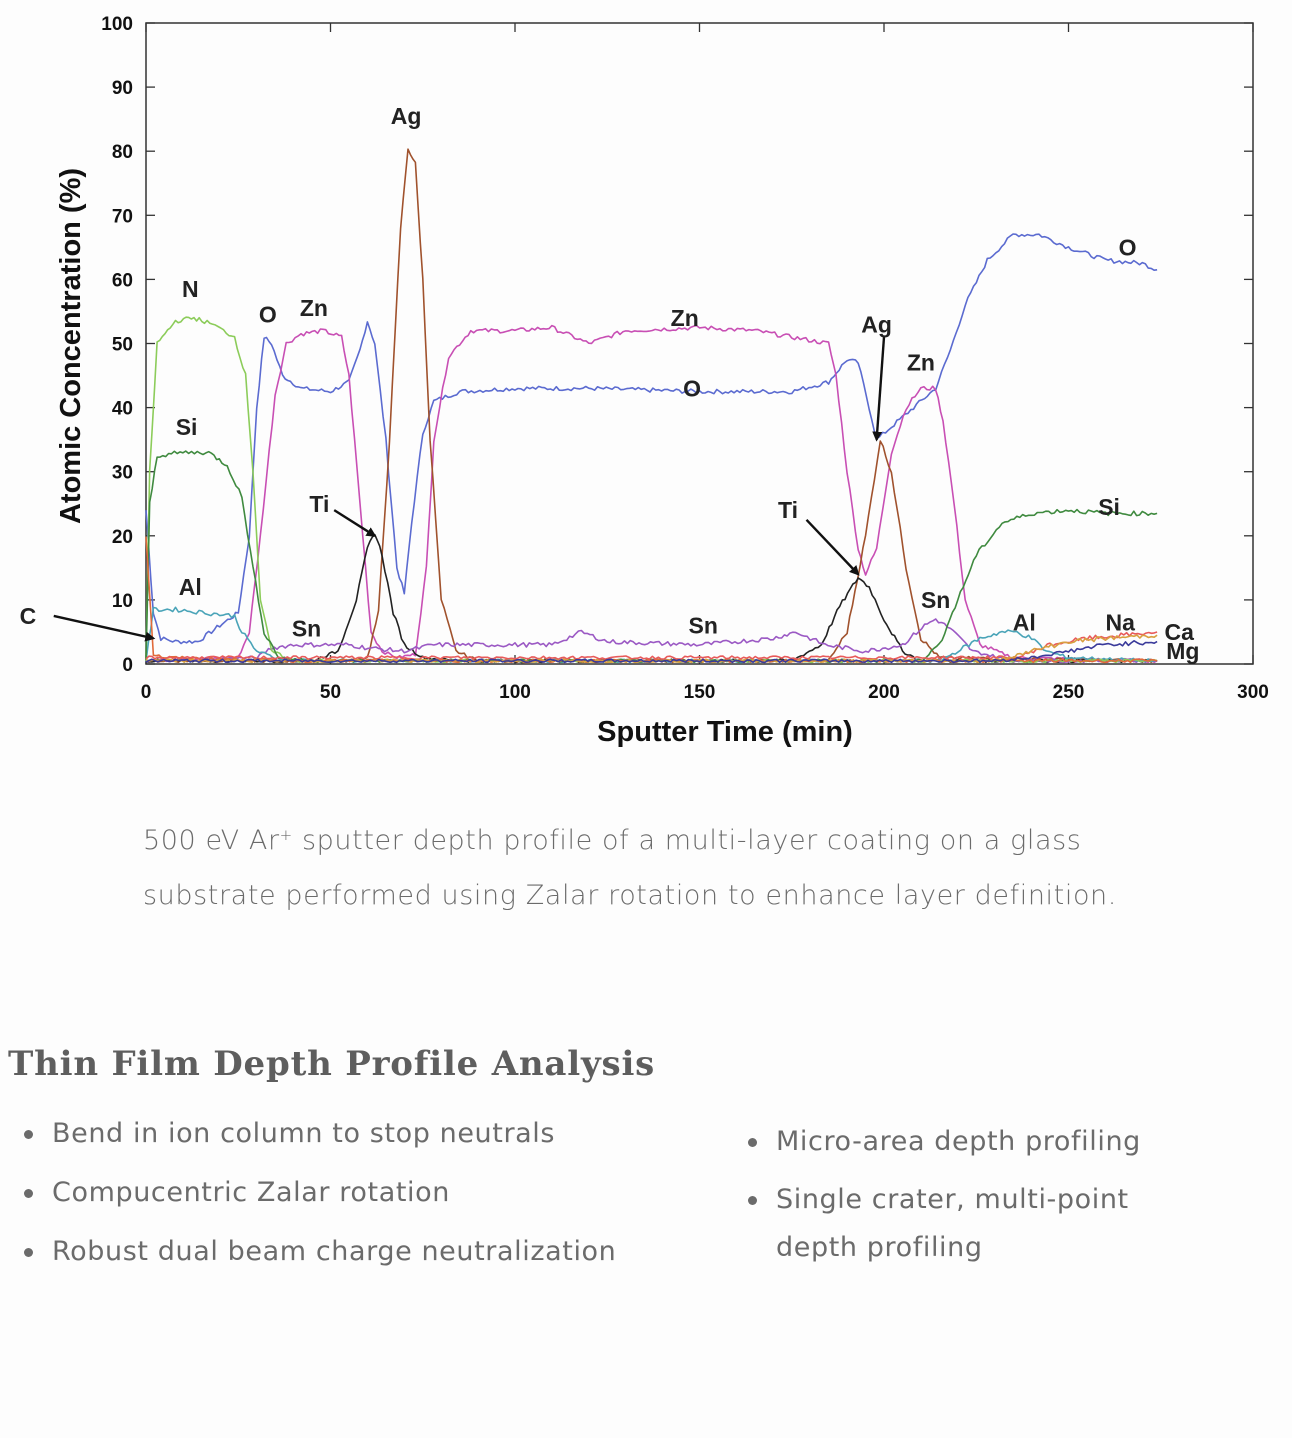  Describe the element at coordinates (334, 1251) in the screenshot. I see `list-item-text: Robust dual beam charge neutralization` at that location.